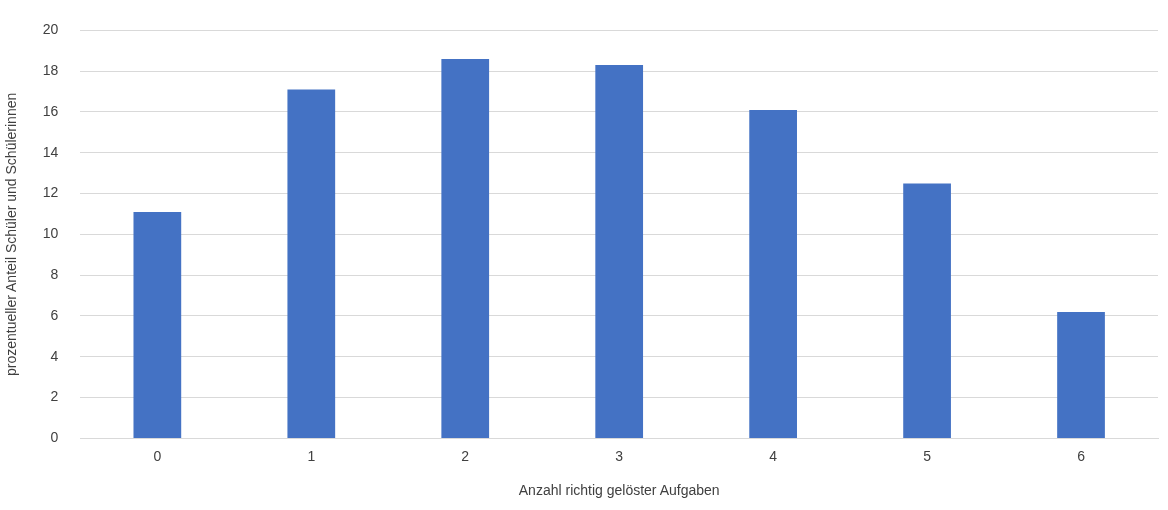 The height and width of the screenshot is (510, 1168). I want to click on x-tick-label: 1, so click(311, 455).